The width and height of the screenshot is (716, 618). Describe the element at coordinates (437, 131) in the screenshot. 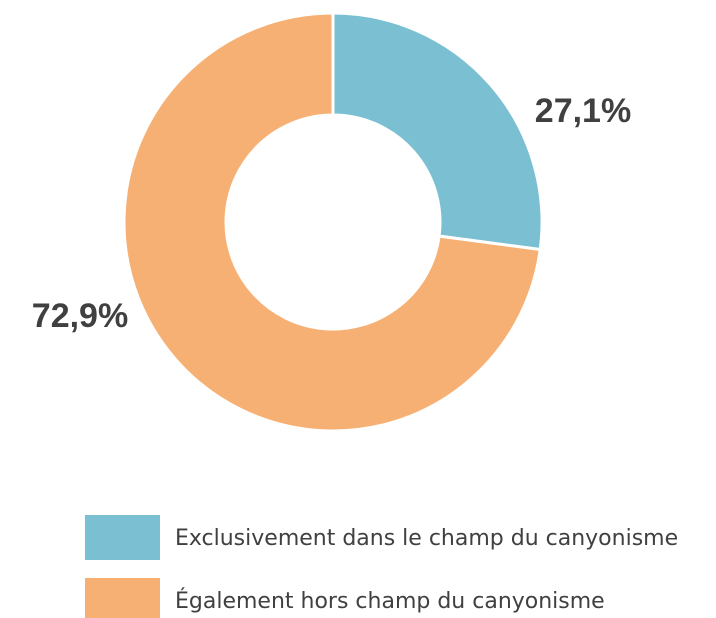

I see `pie-slice` at that location.